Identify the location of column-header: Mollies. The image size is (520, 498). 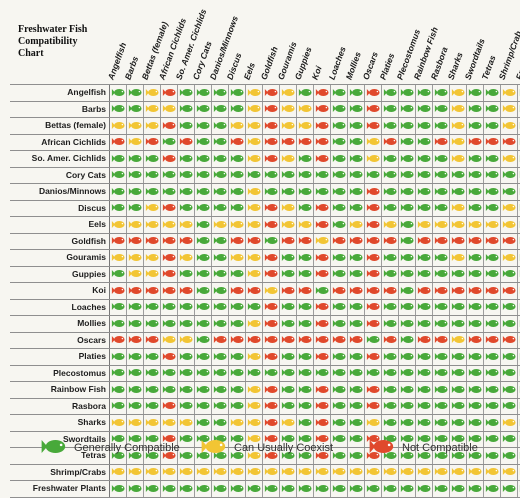
(353, 42).